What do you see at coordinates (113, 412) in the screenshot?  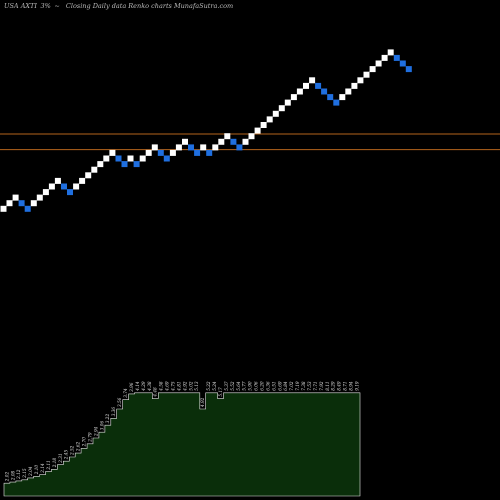 I see `volume-value-label: 3.36` at bounding box center [113, 412].